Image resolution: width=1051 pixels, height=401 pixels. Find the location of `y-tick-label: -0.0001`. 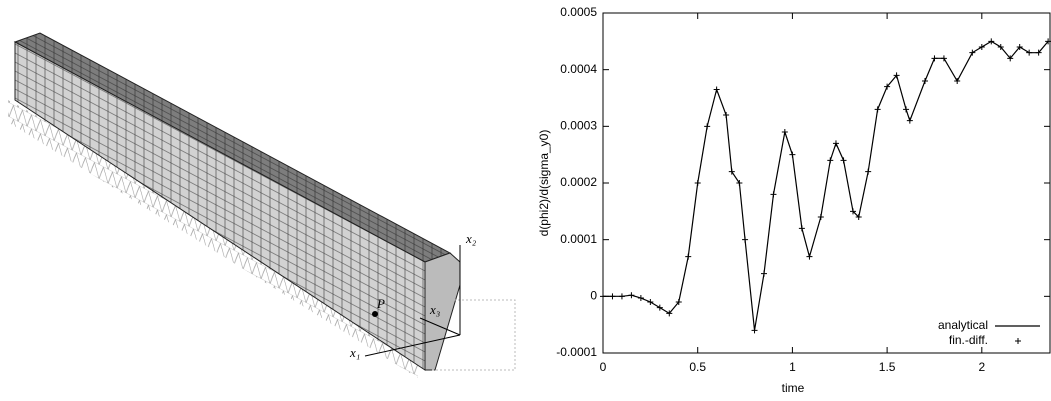

y-tick-label: -0.0001 is located at coordinates (576, 352).